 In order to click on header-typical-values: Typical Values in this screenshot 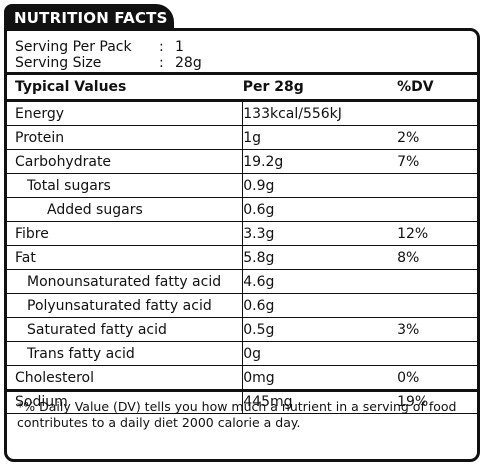, I will do `click(125, 88)`.